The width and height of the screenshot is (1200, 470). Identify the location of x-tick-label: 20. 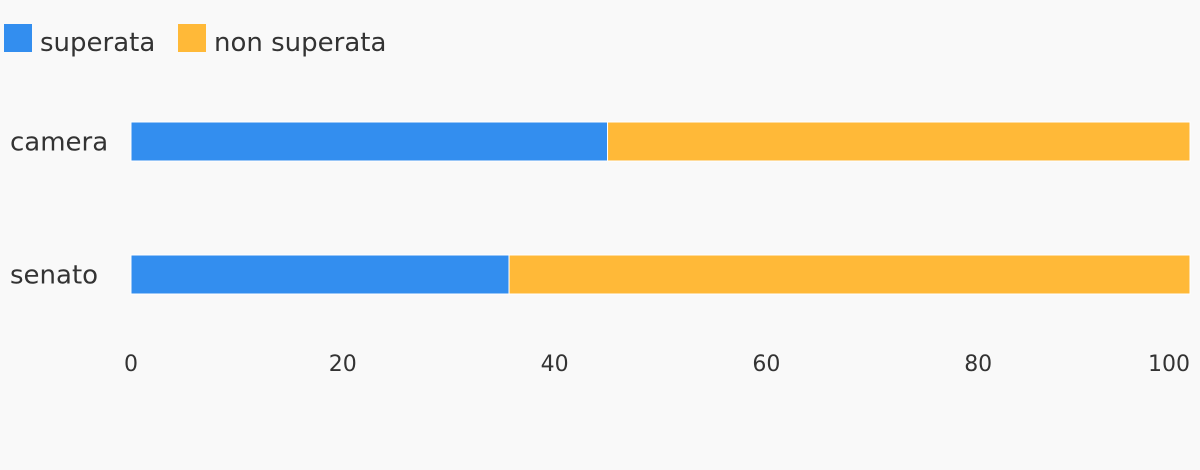
(343, 364).